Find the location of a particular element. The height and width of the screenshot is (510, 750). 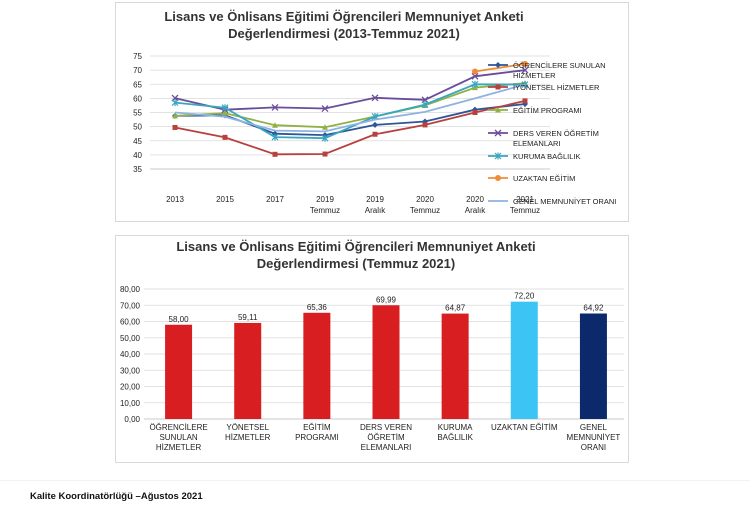

x-tick-label: YÖNETSEL is located at coordinates (247, 427).